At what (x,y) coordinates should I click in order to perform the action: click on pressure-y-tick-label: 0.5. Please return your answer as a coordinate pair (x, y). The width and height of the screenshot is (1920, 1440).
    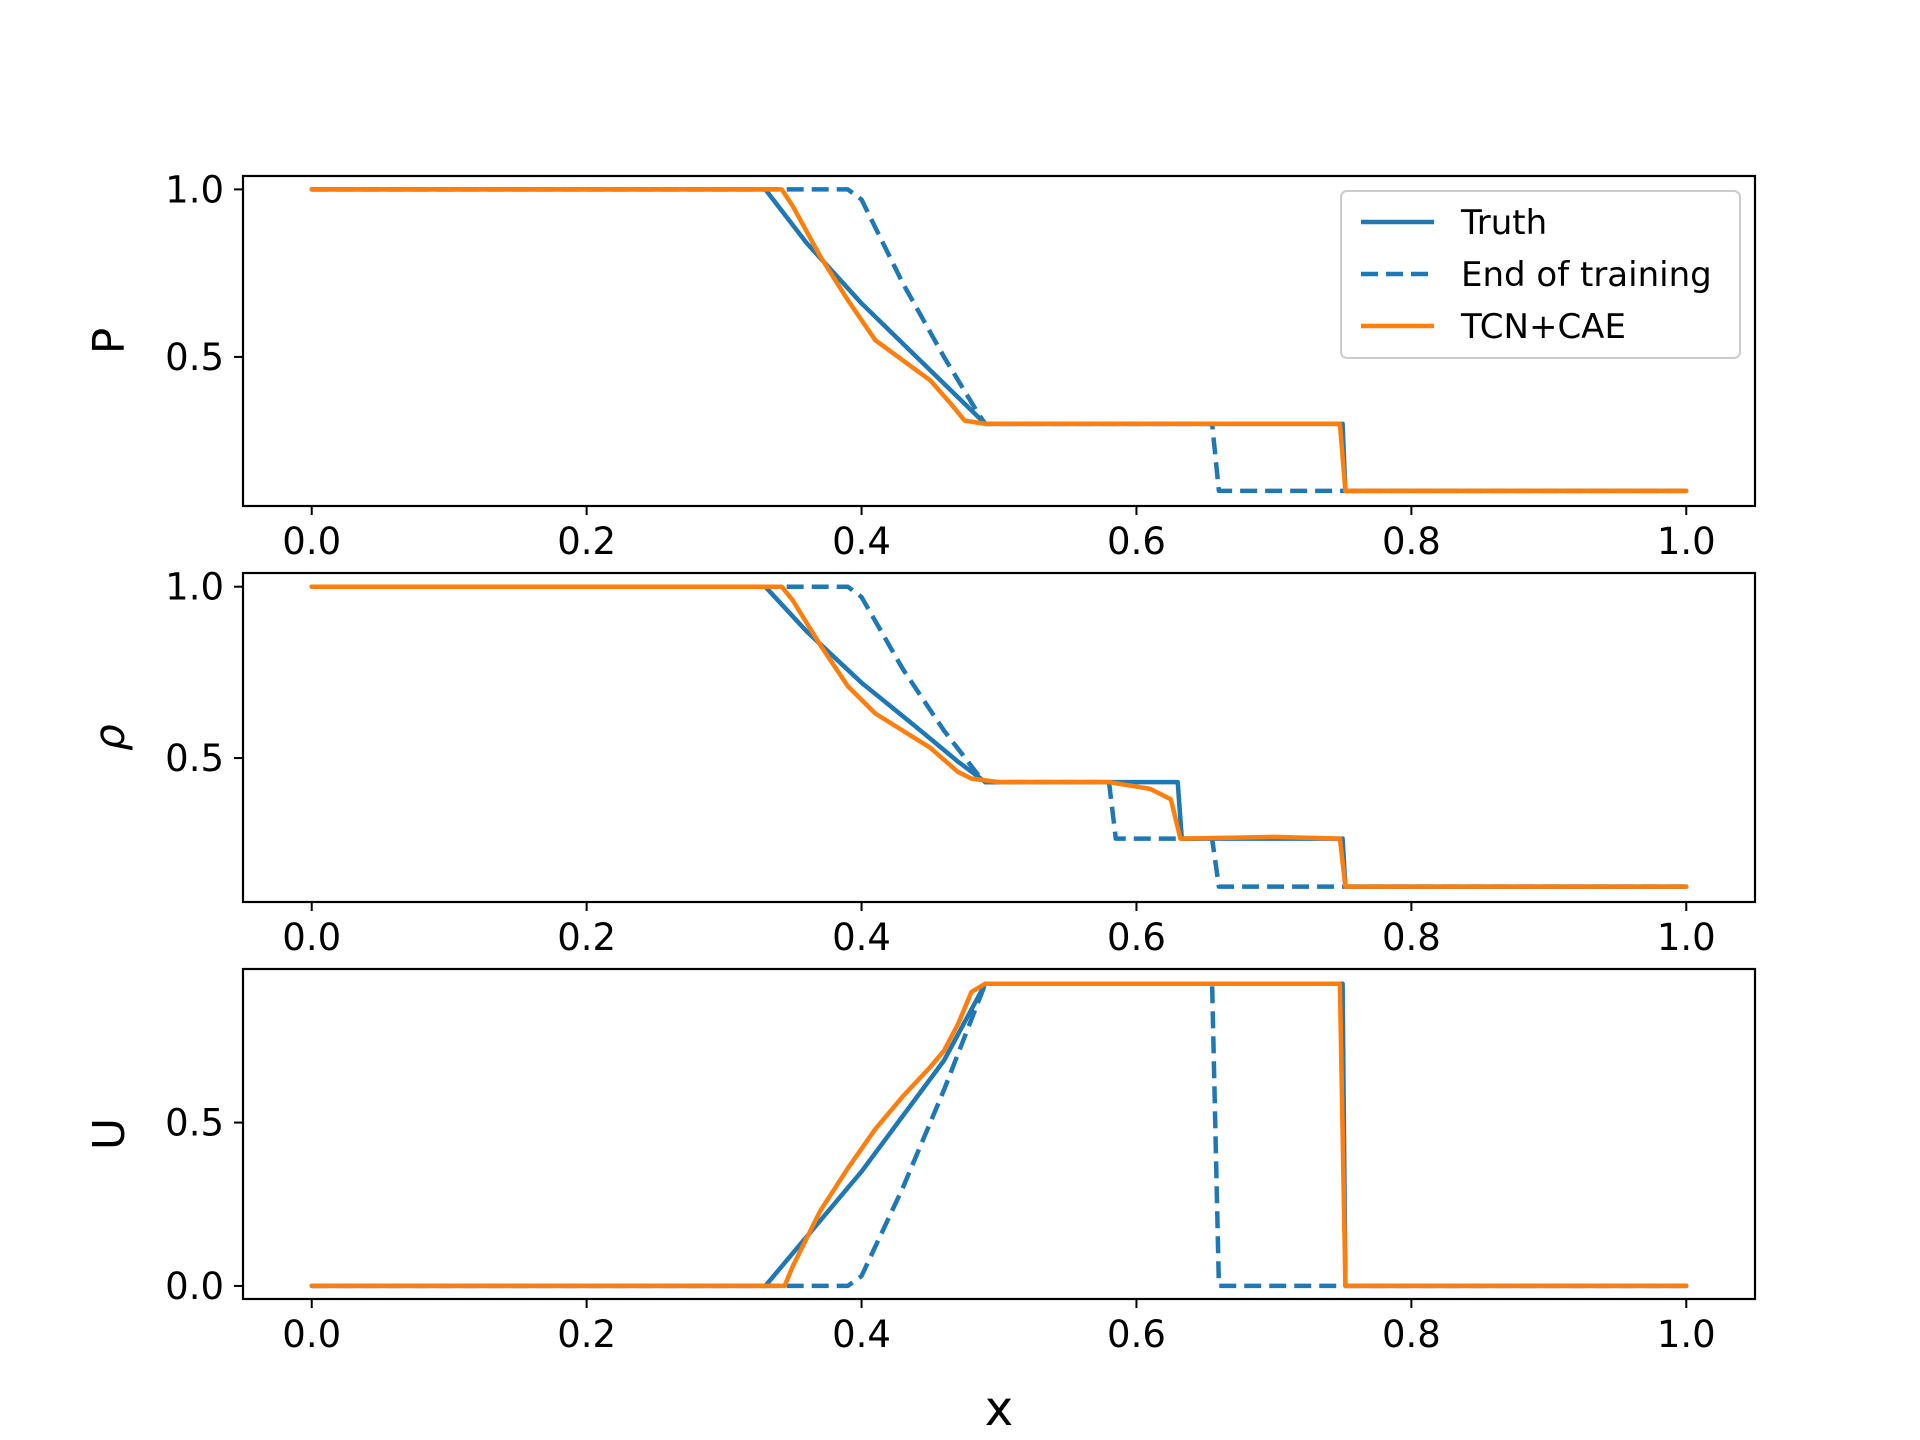
    Looking at the image, I should click on (194, 357).